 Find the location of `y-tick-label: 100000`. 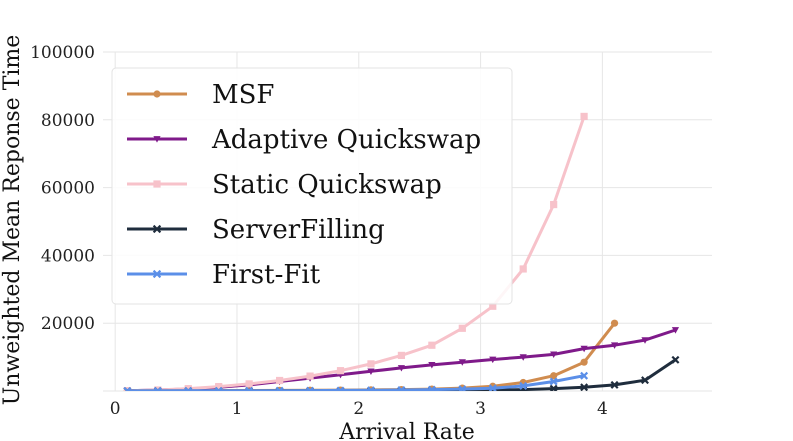

y-tick-label: 100000 is located at coordinates (62, 53).